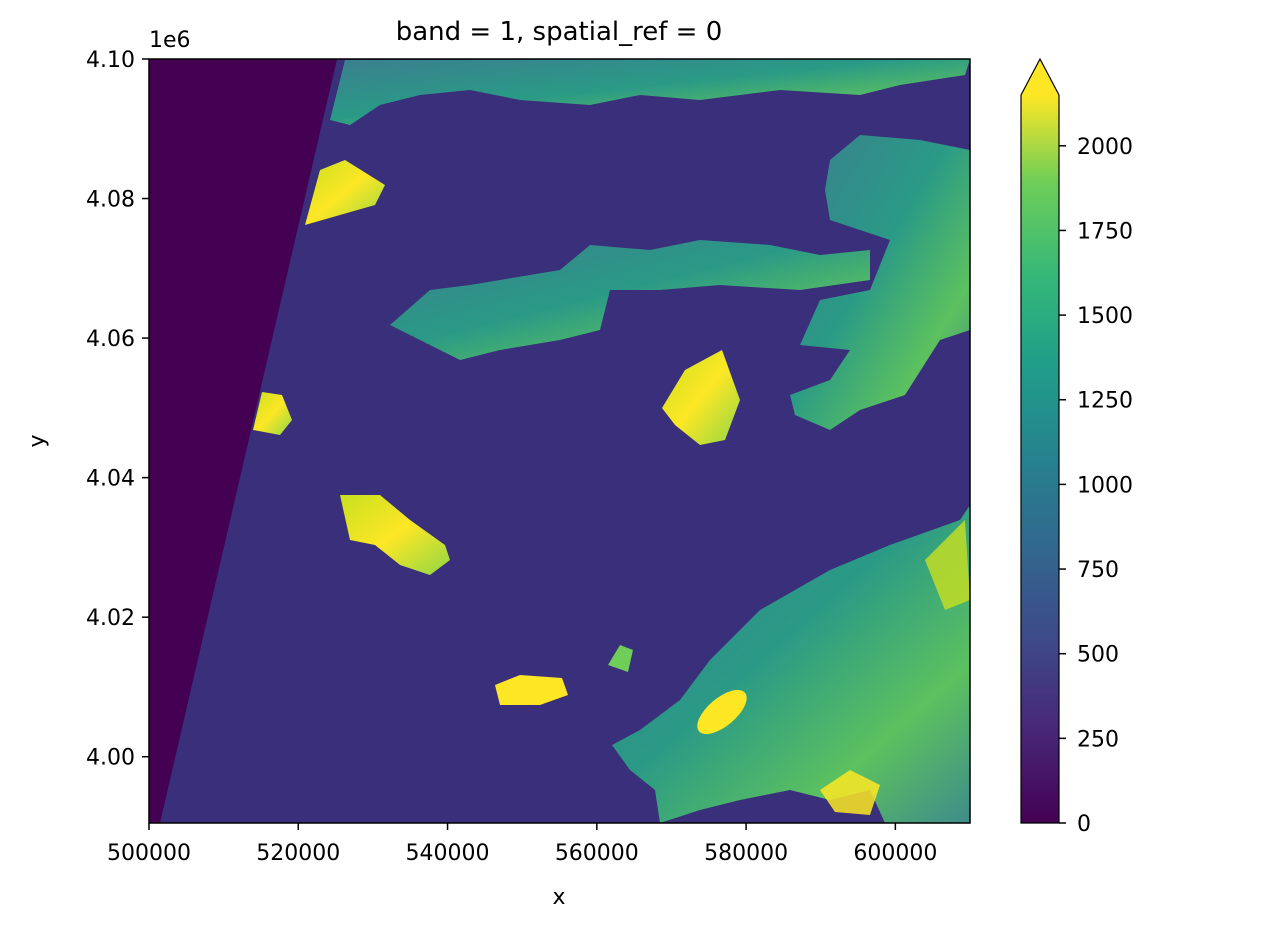 The width and height of the screenshot is (1283, 934). Describe the element at coordinates (1105, 401) in the screenshot. I see `colorbar-tick-label: 1250` at that location.